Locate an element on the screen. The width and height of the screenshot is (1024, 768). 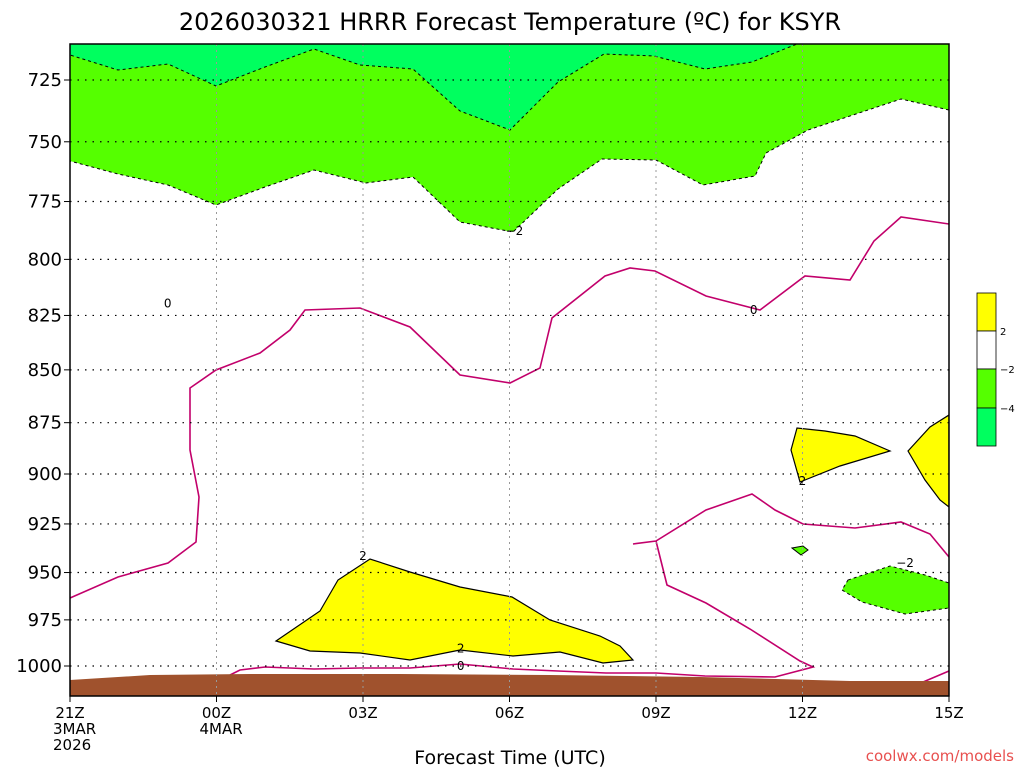
region-minus4-dot is located at coordinates (799, 550).